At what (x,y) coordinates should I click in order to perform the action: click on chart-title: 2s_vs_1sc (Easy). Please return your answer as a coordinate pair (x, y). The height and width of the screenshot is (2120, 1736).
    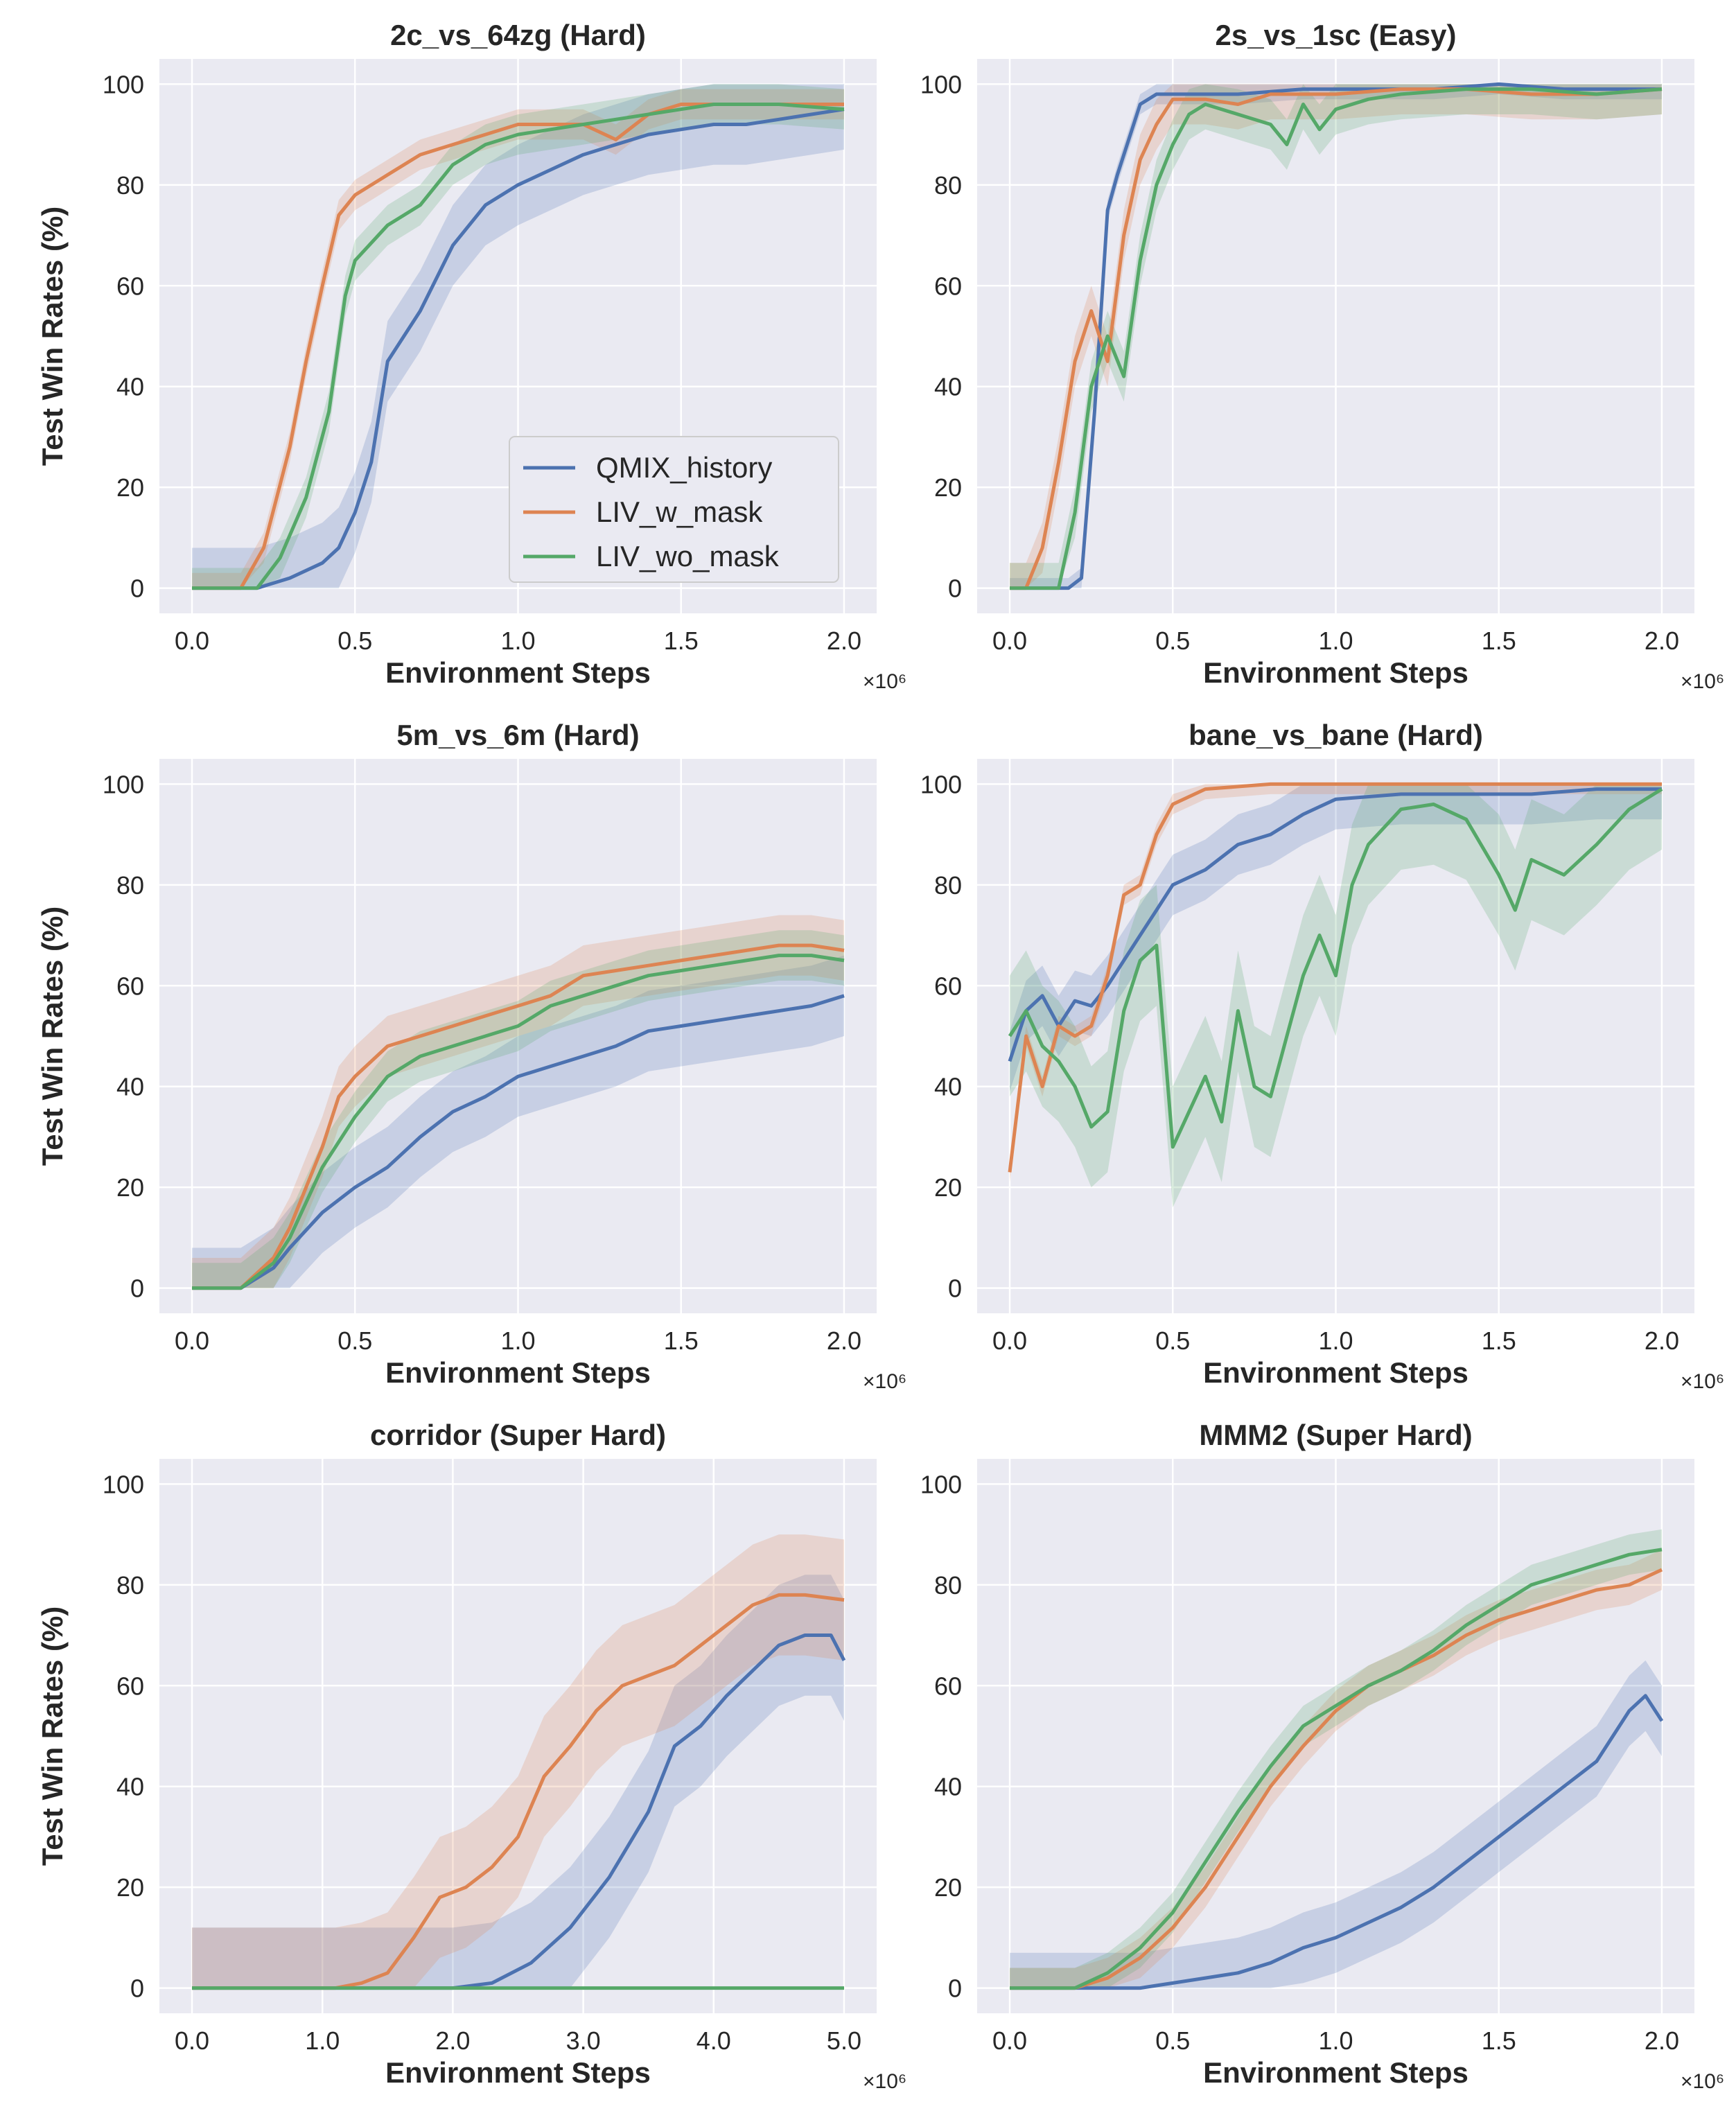
    Looking at the image, I should click on (1336, 35).